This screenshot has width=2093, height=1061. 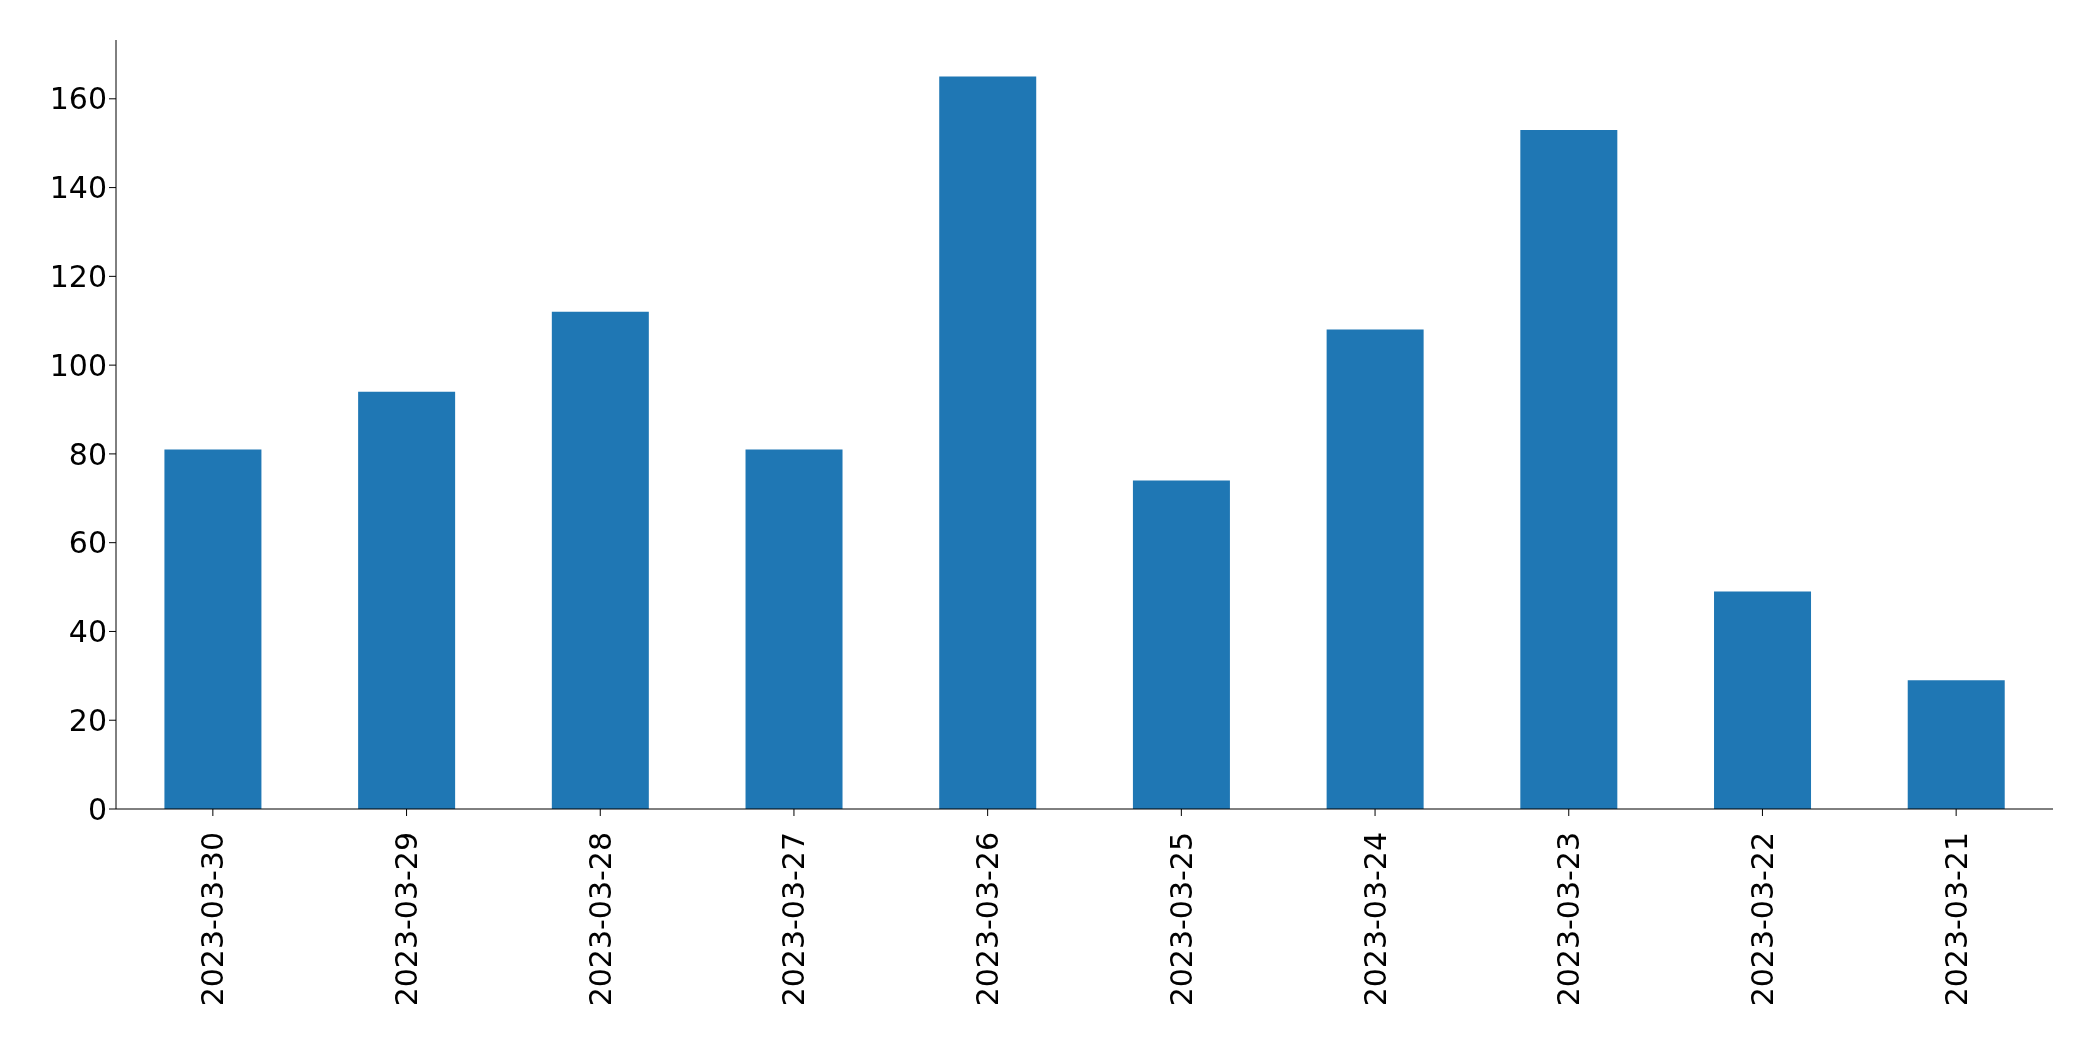 What do you see at coordinates (78, 188) in the screenshot?
I see `y-tick-label: 140` at bounding box center [78, 188].